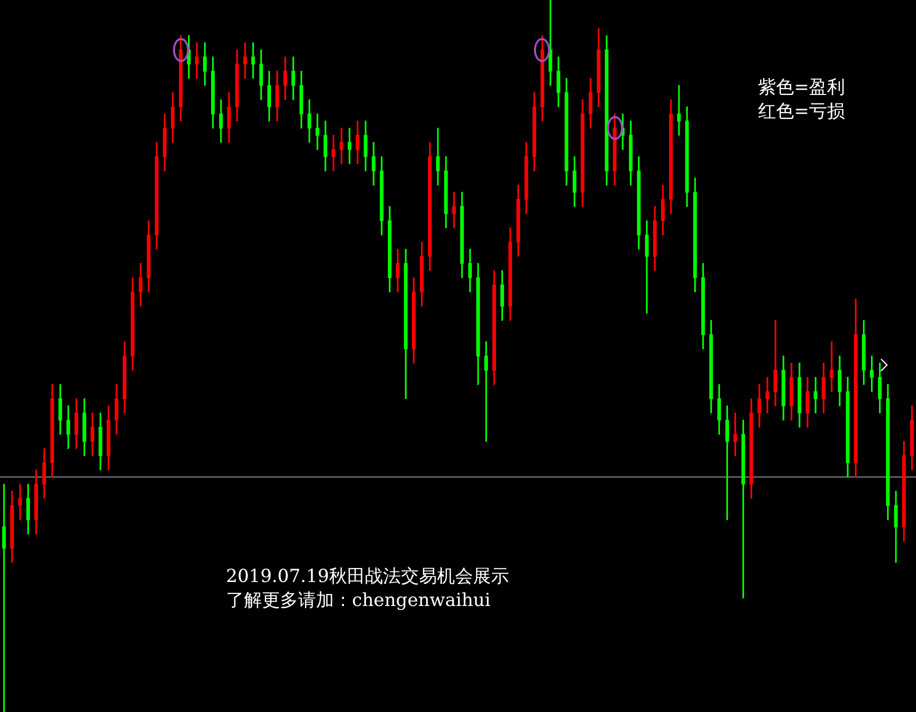  I want to click on annotation: 2019.07.19秋田战法交易机会展示, so click(368, 577).